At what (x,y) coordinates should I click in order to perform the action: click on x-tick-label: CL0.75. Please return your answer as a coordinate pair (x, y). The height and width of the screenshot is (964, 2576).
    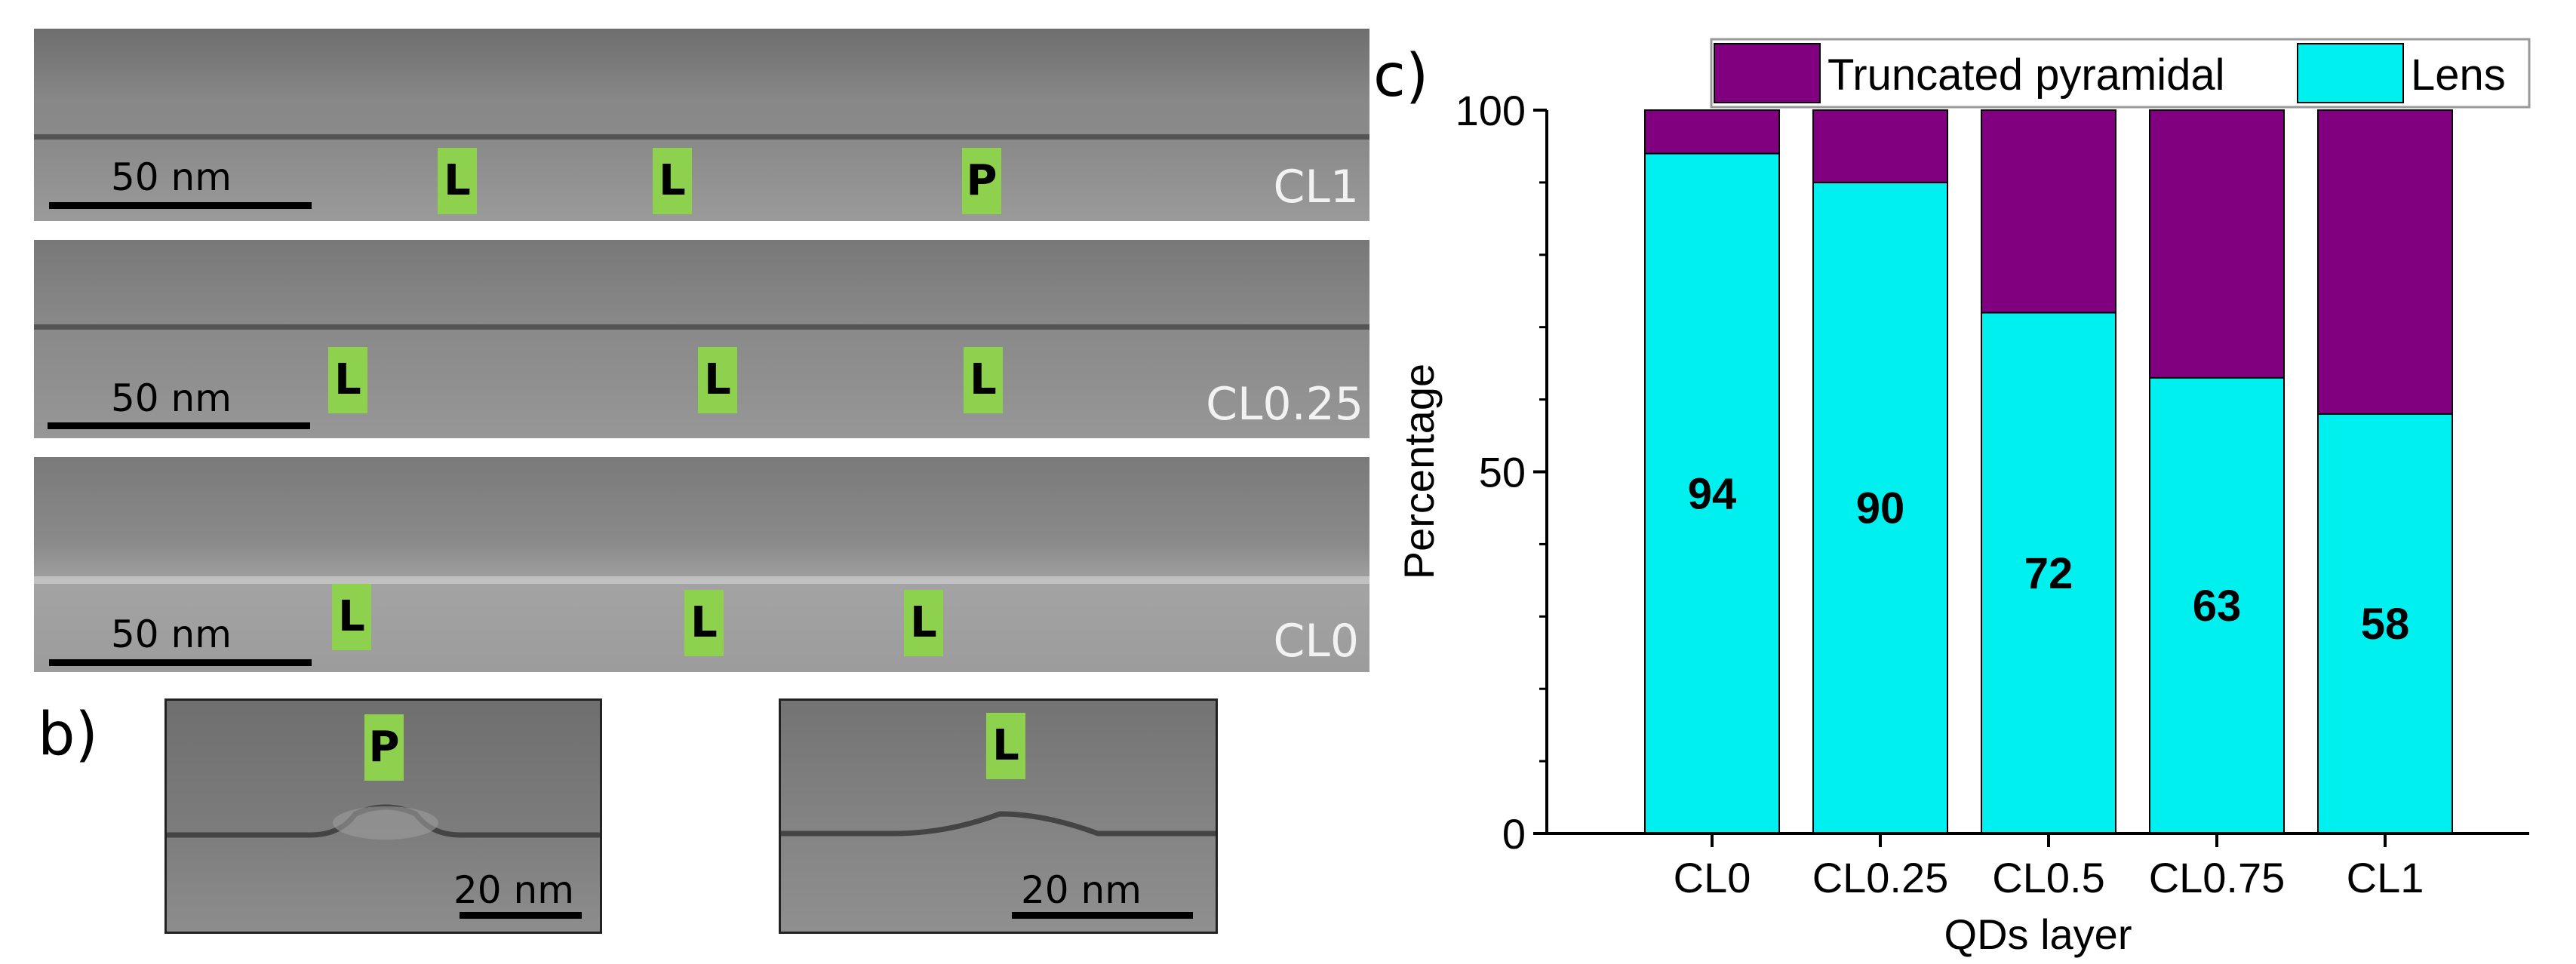
    Looking at the image, I should click on (2217, 877).